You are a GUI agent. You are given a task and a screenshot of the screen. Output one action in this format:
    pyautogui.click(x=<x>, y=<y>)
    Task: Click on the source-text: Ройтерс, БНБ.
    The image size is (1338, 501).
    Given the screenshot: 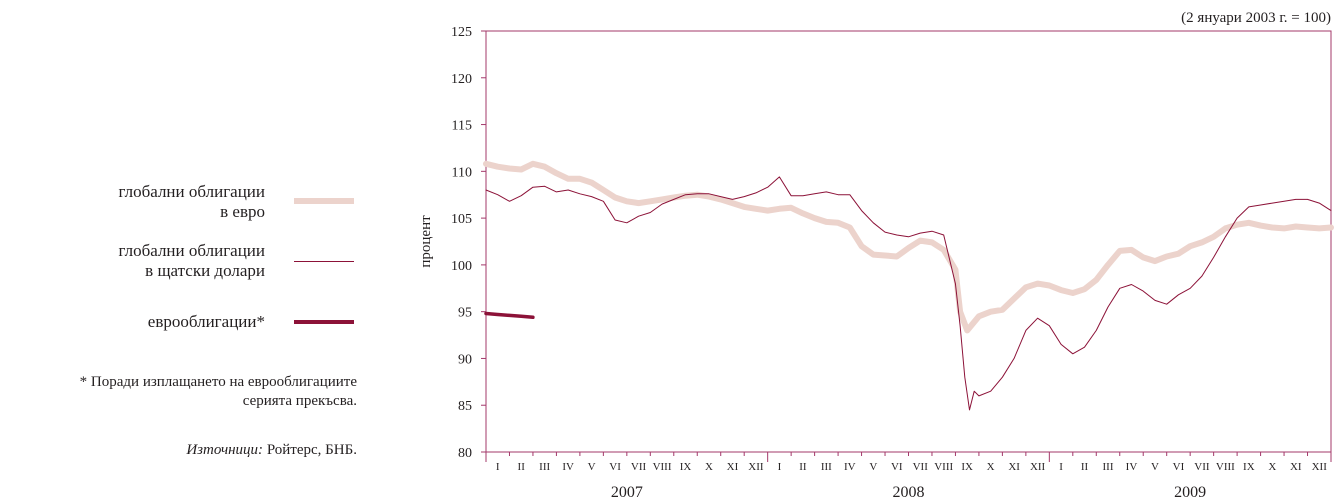 What is the action you would take?
    pyautogui.click(x=310, y=450)
    